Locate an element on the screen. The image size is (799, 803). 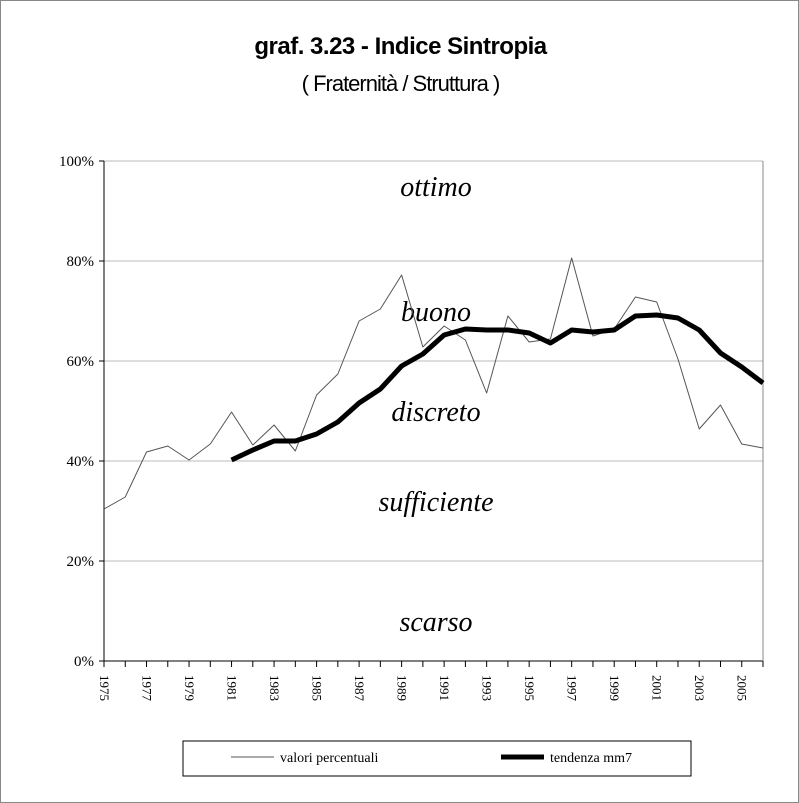
zone-label: buono is located at coordinates (436, 312).